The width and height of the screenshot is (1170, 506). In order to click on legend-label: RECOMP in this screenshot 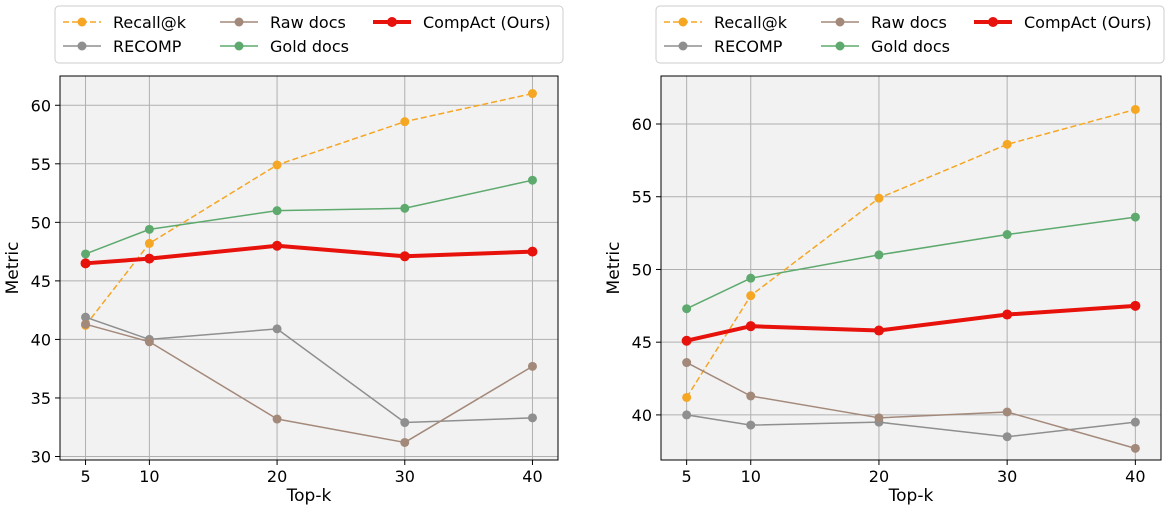, I will do `click(748, 46)`.